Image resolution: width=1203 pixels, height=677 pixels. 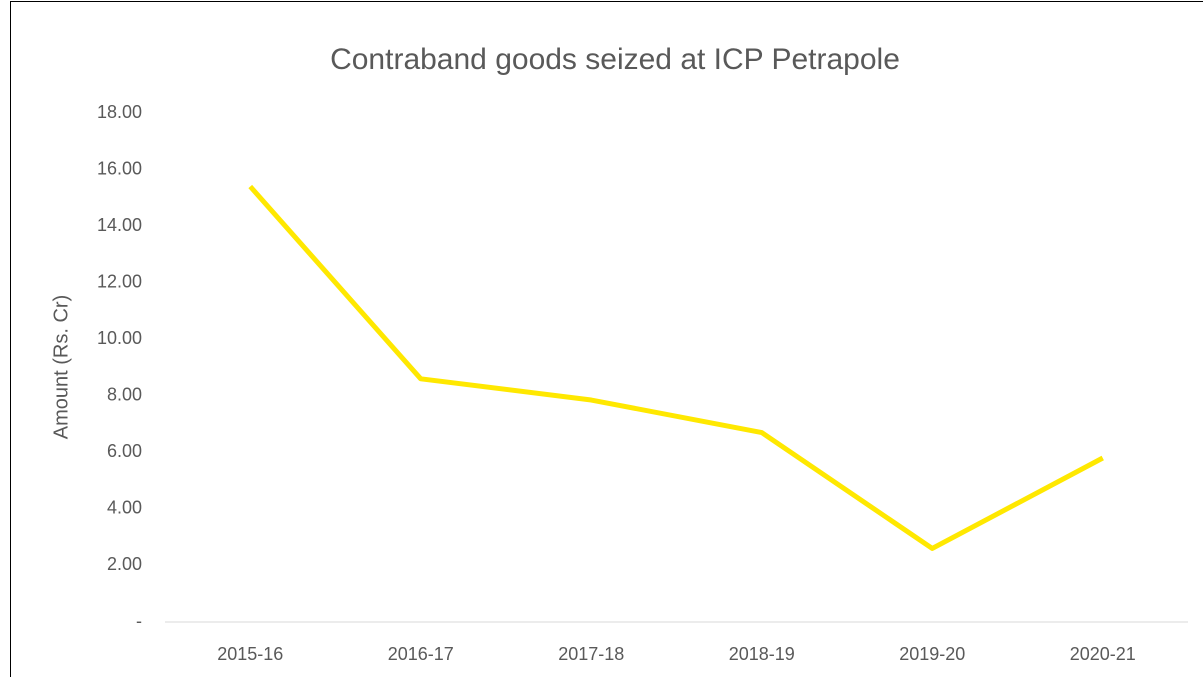 I want to click on y-tick-label: 16.00, so click(x=119, y=168).